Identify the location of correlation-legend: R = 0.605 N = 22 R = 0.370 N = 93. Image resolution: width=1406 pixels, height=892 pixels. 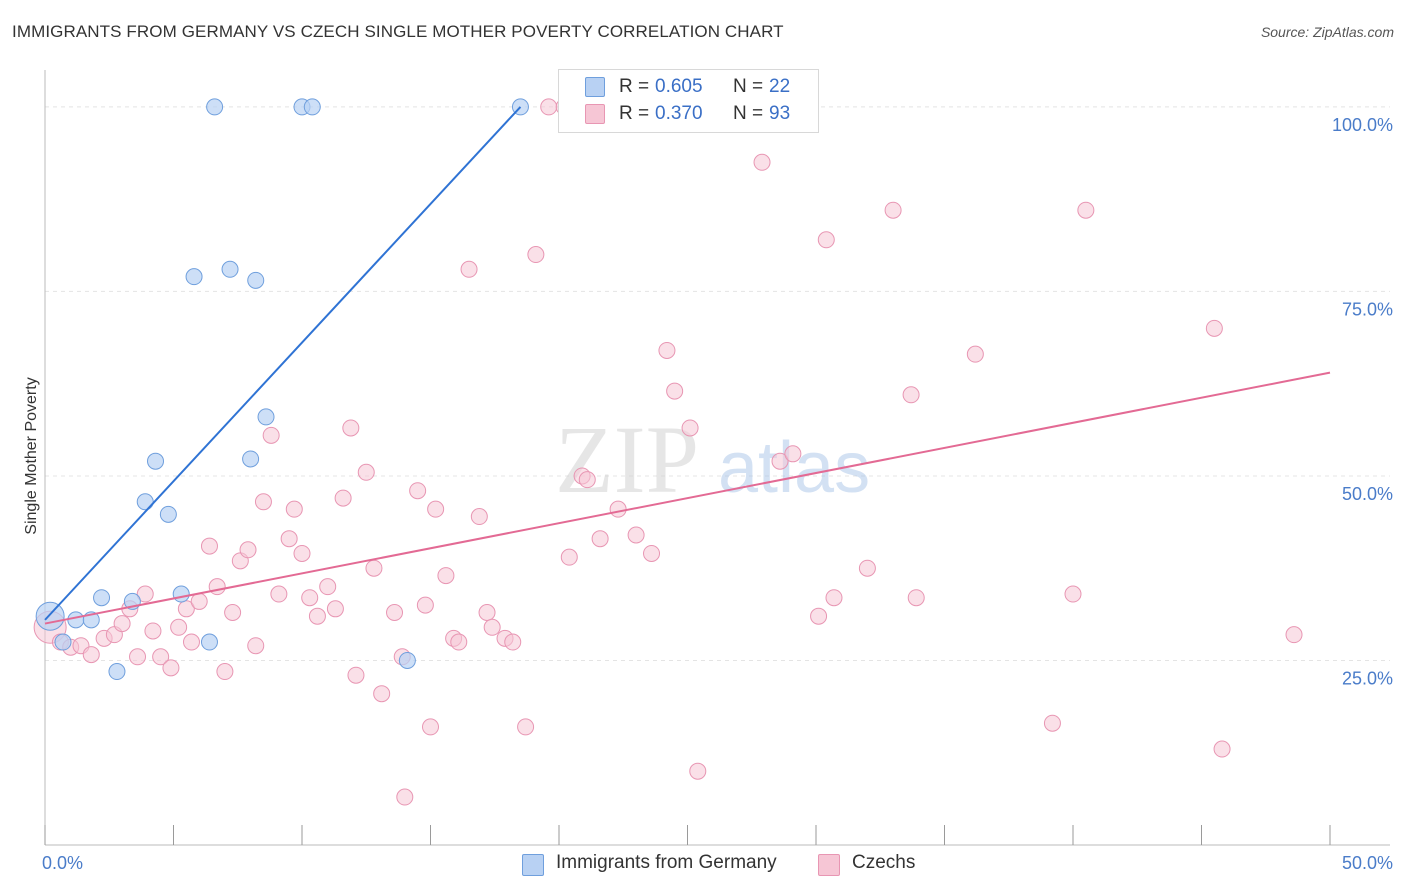
(688, 101).